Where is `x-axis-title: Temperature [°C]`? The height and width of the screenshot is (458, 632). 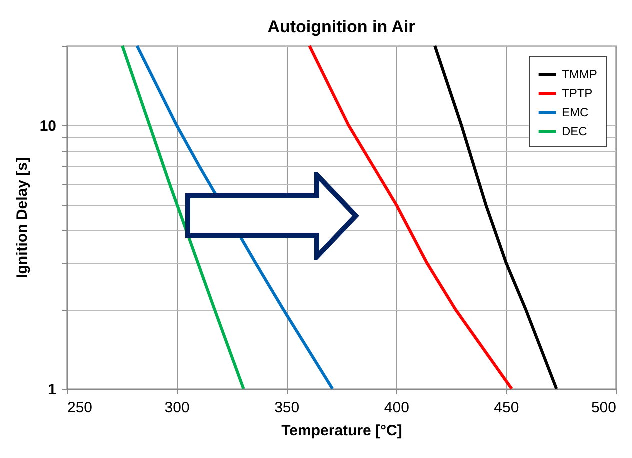
x-axis-title: Temperature [°C] is located at coordinates (342, 431).